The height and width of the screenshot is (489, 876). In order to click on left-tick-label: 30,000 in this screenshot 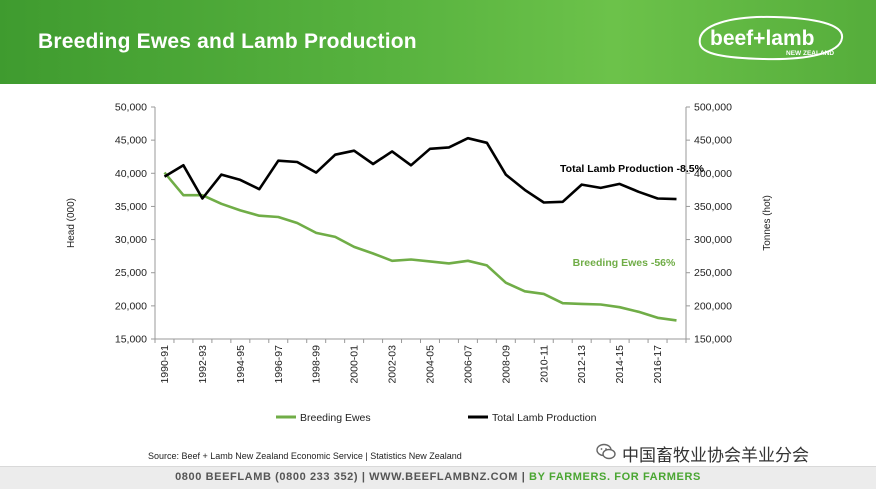, I will do `click(131, 240)`.